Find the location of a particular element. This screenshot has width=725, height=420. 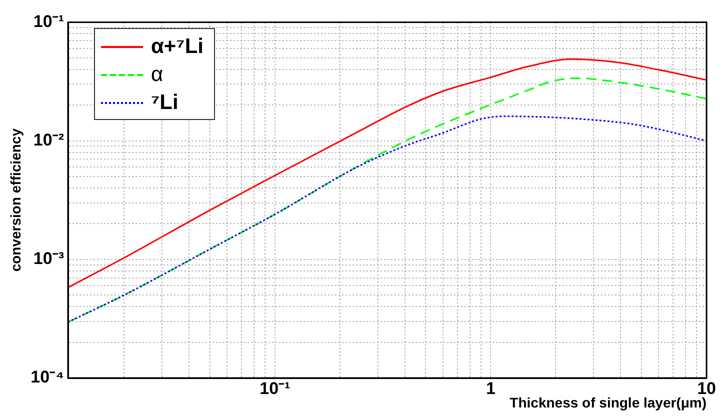

y-tick-label: 10⁻³ is located at coordinates (48, 258).